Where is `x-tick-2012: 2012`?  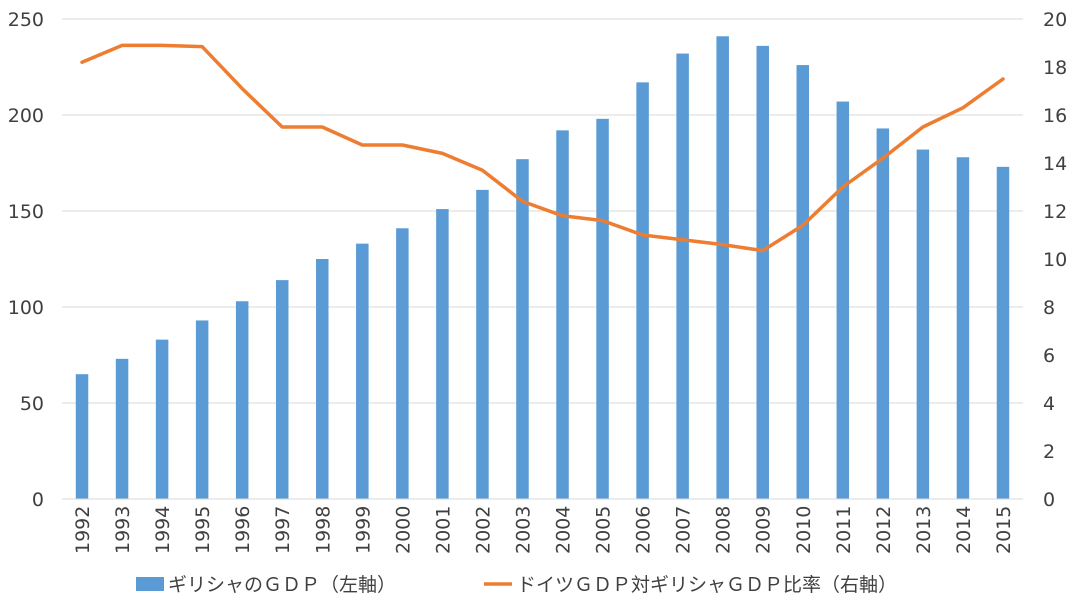
x-tick-2012: 2012 is located at coordinates (884, 530).